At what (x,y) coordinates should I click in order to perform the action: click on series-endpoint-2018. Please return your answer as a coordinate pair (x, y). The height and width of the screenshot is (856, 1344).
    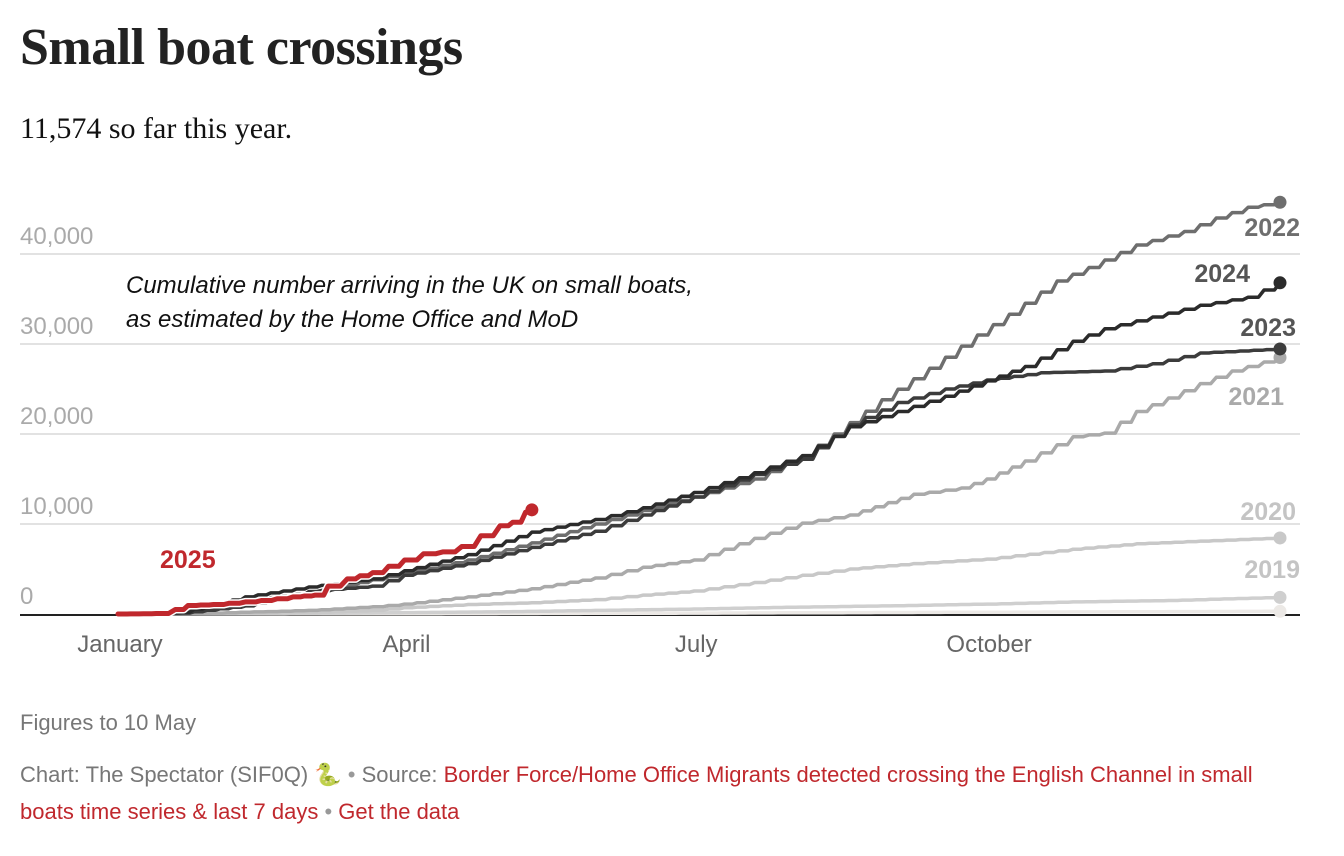
    Looking at the image, I should click on (1280, 611).